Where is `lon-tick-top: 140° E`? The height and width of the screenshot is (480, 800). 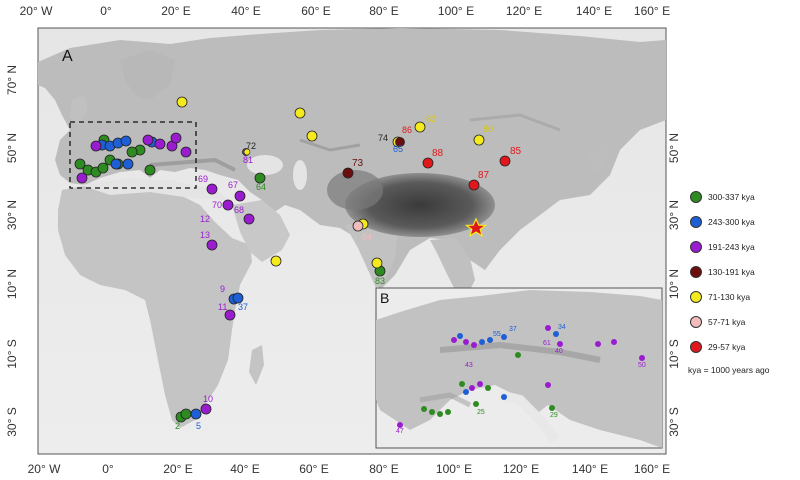
lon-tick-top: 140° E is located at coordinates (594, 11).